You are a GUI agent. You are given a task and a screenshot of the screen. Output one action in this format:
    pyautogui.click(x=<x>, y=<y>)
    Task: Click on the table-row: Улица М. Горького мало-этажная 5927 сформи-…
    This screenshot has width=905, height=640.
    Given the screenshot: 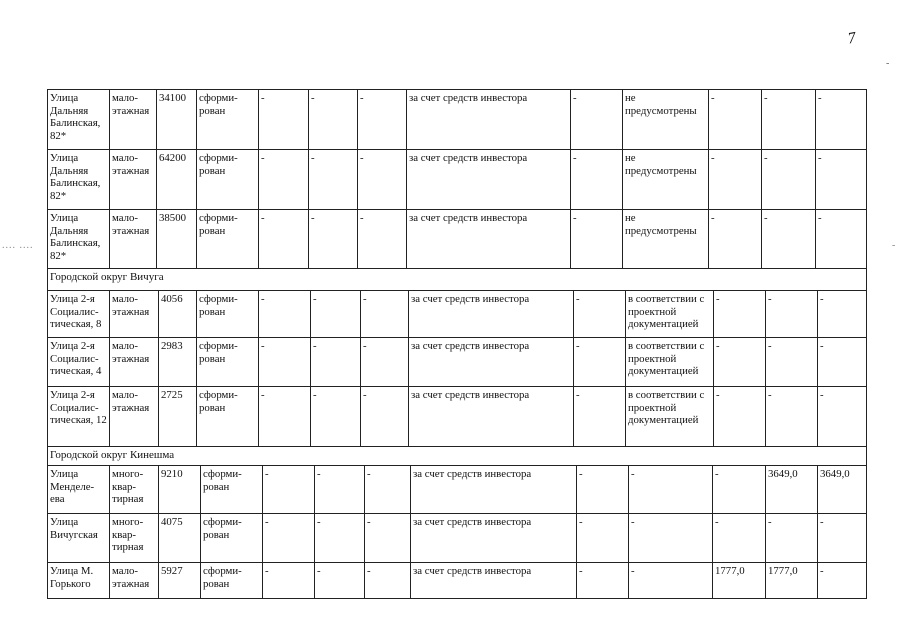 What is the action you would take?
    pyautogui.click(x=457, y=580)
    